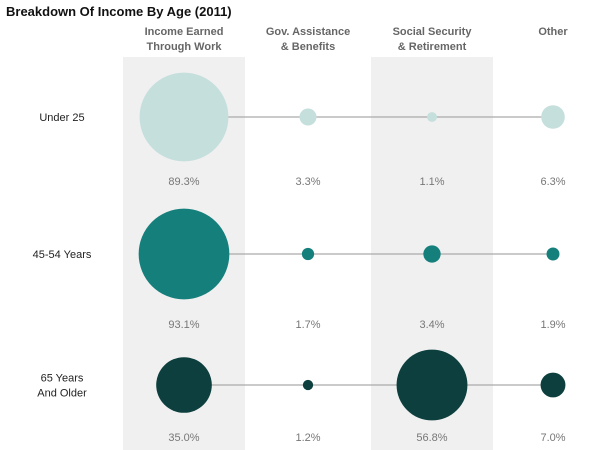  Describe the element at coordinates (431, 438) in the screenshot. I see `value-label: 56.8%` at that location.